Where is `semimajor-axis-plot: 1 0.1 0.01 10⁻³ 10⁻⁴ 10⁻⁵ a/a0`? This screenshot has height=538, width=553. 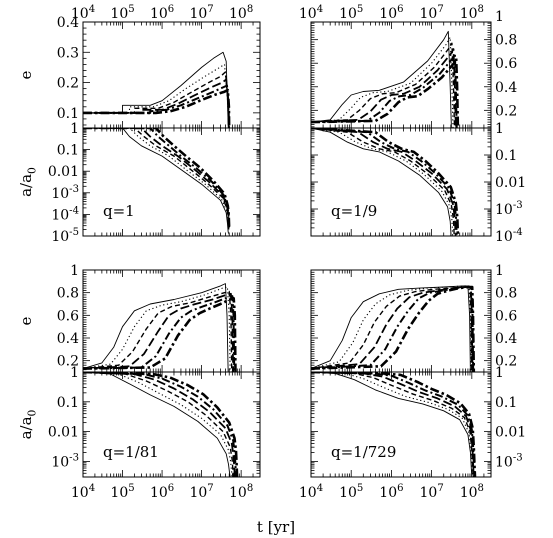 semimajor-axis-plot: 1 0.1 0.01 10⁻³ 10⁻⁴ 10⁻⁵ a/a0 is located at coordinates (139, 183).